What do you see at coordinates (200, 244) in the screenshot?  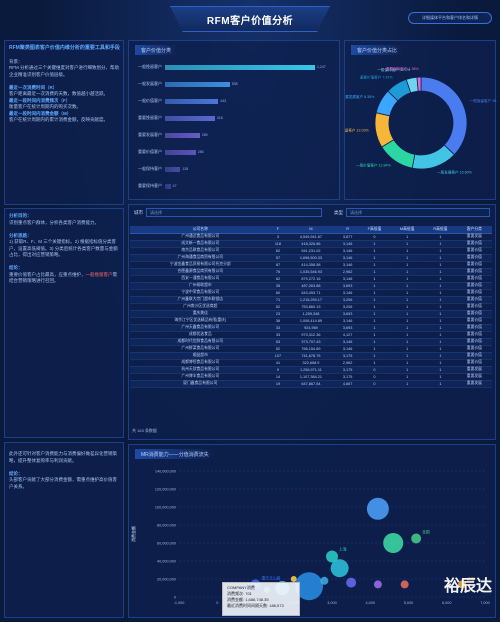 I see `table-cell: 成文新一食品有限公司` at bounding box center [200, 244].